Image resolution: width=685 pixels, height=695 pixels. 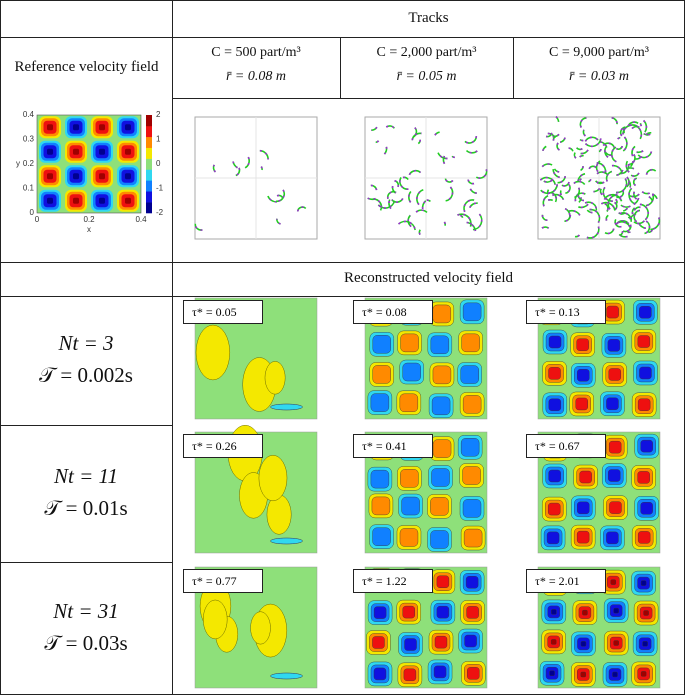 I want to click on tau-label: τ* = 0.41, so click(x=393, y=446).